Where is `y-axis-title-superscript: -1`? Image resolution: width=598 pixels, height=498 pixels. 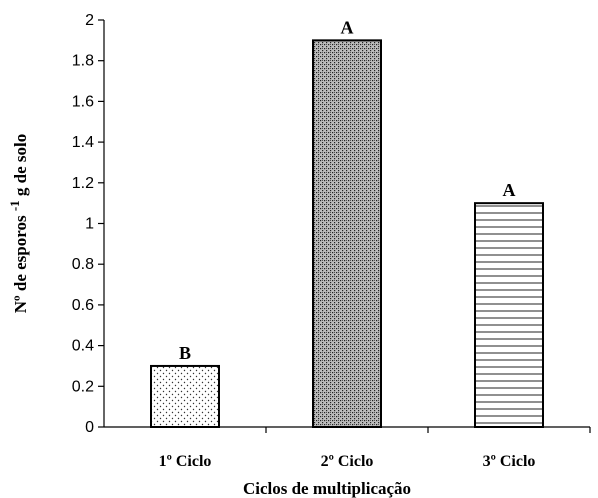
y-axis-title-superscript: -1 is located at coordinates (14, 205).